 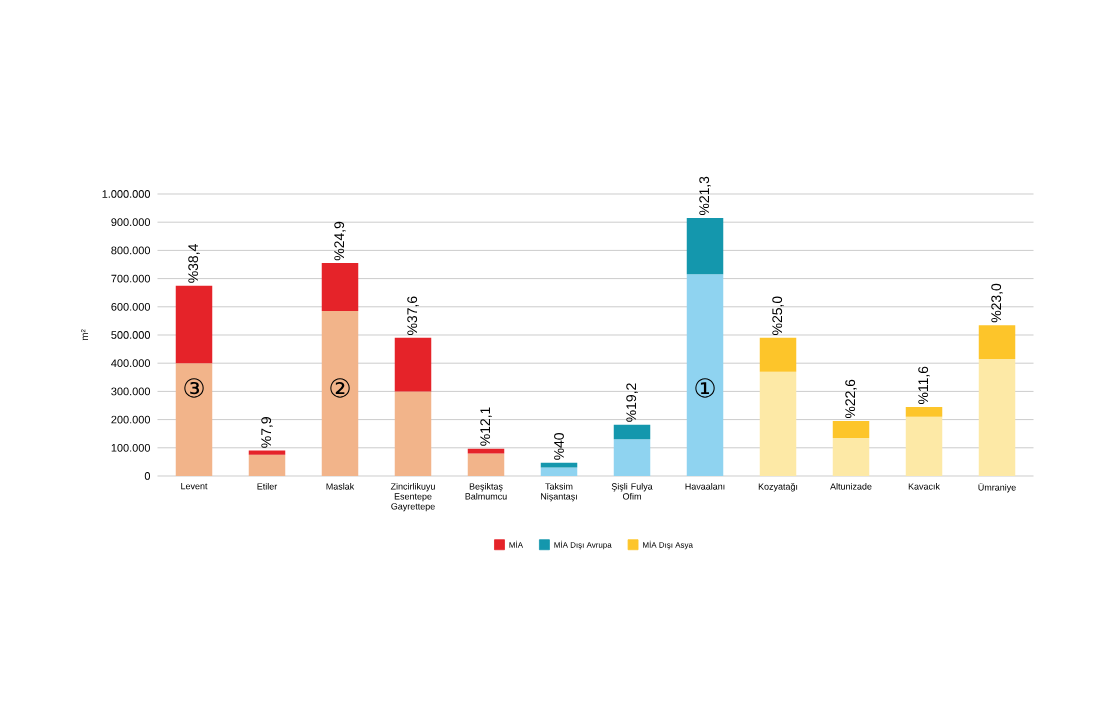 What do you see at coordinates (705, 388) in the screenshot?
I see `annotation: ①` at bounding box center [705, 388].